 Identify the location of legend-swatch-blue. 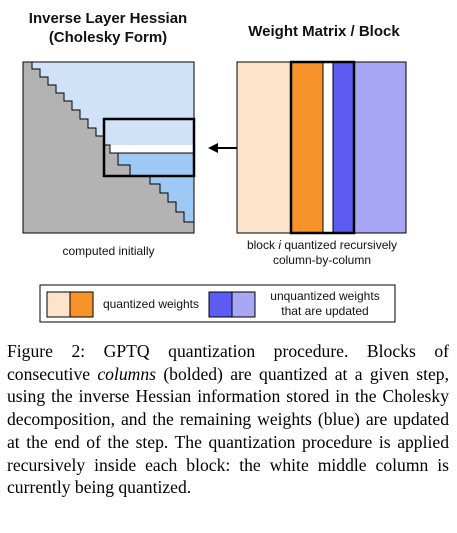
(220, 304).